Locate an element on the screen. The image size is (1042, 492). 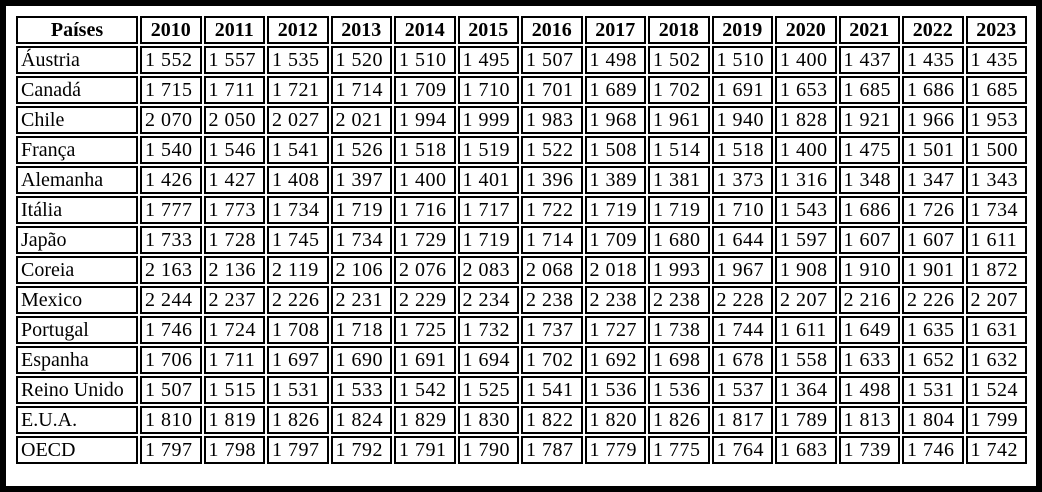
value-cell: 2 207 is located at coordinates (806, 300).